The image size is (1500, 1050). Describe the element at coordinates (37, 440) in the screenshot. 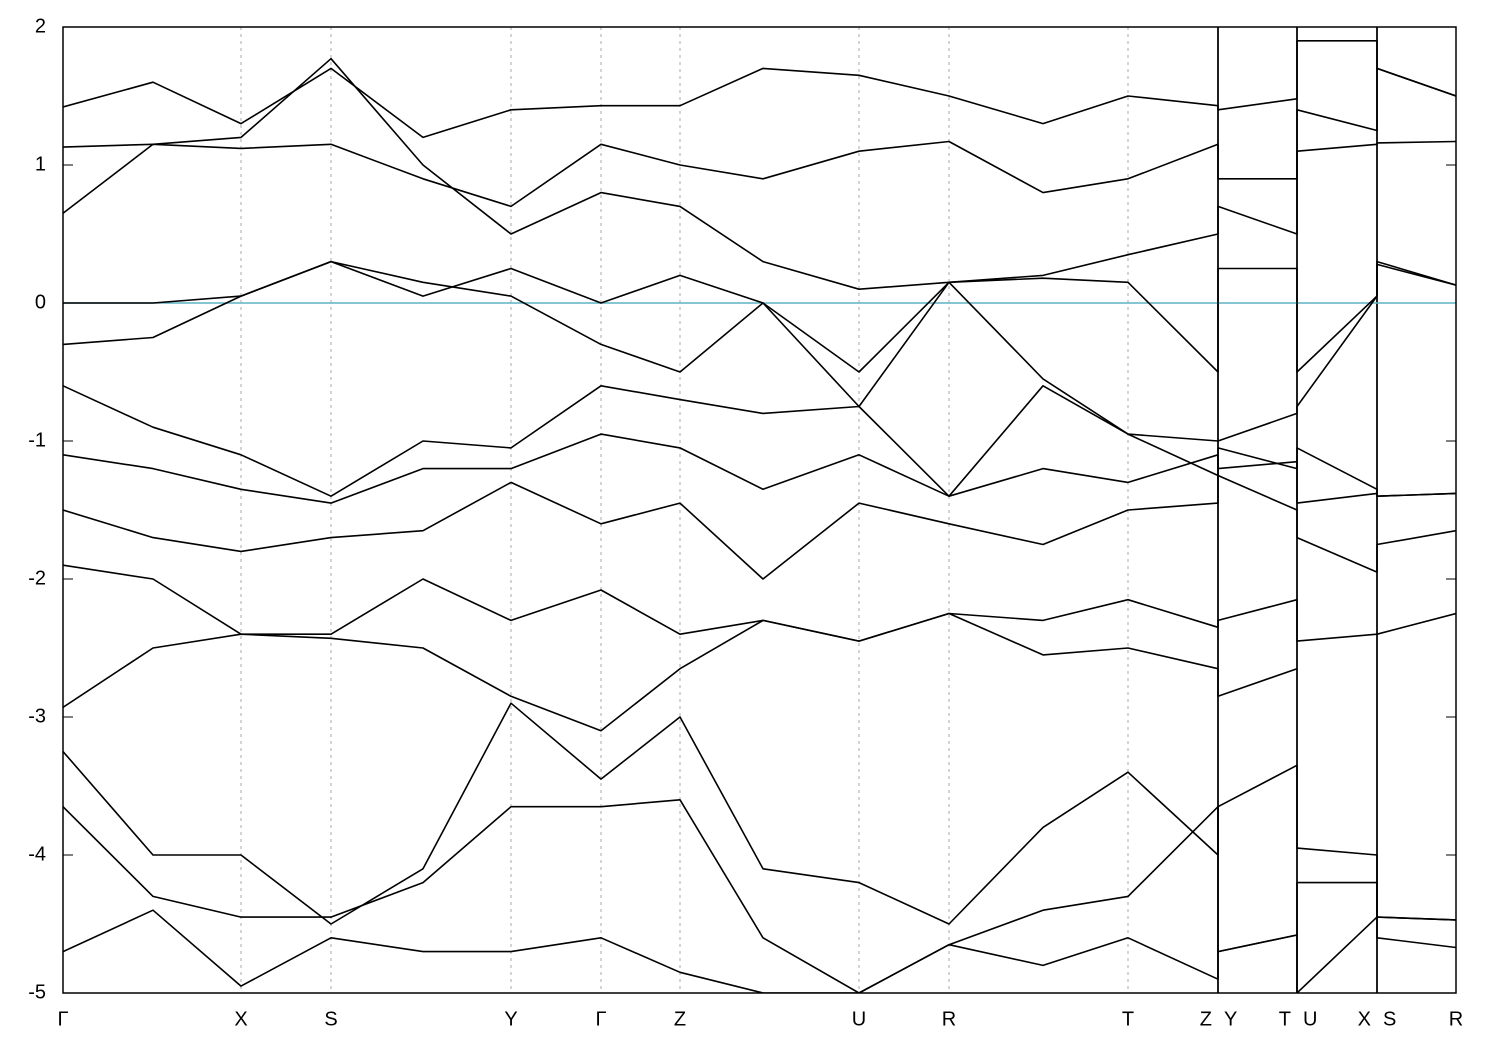

I see `y-tick-label: -1` at that location.